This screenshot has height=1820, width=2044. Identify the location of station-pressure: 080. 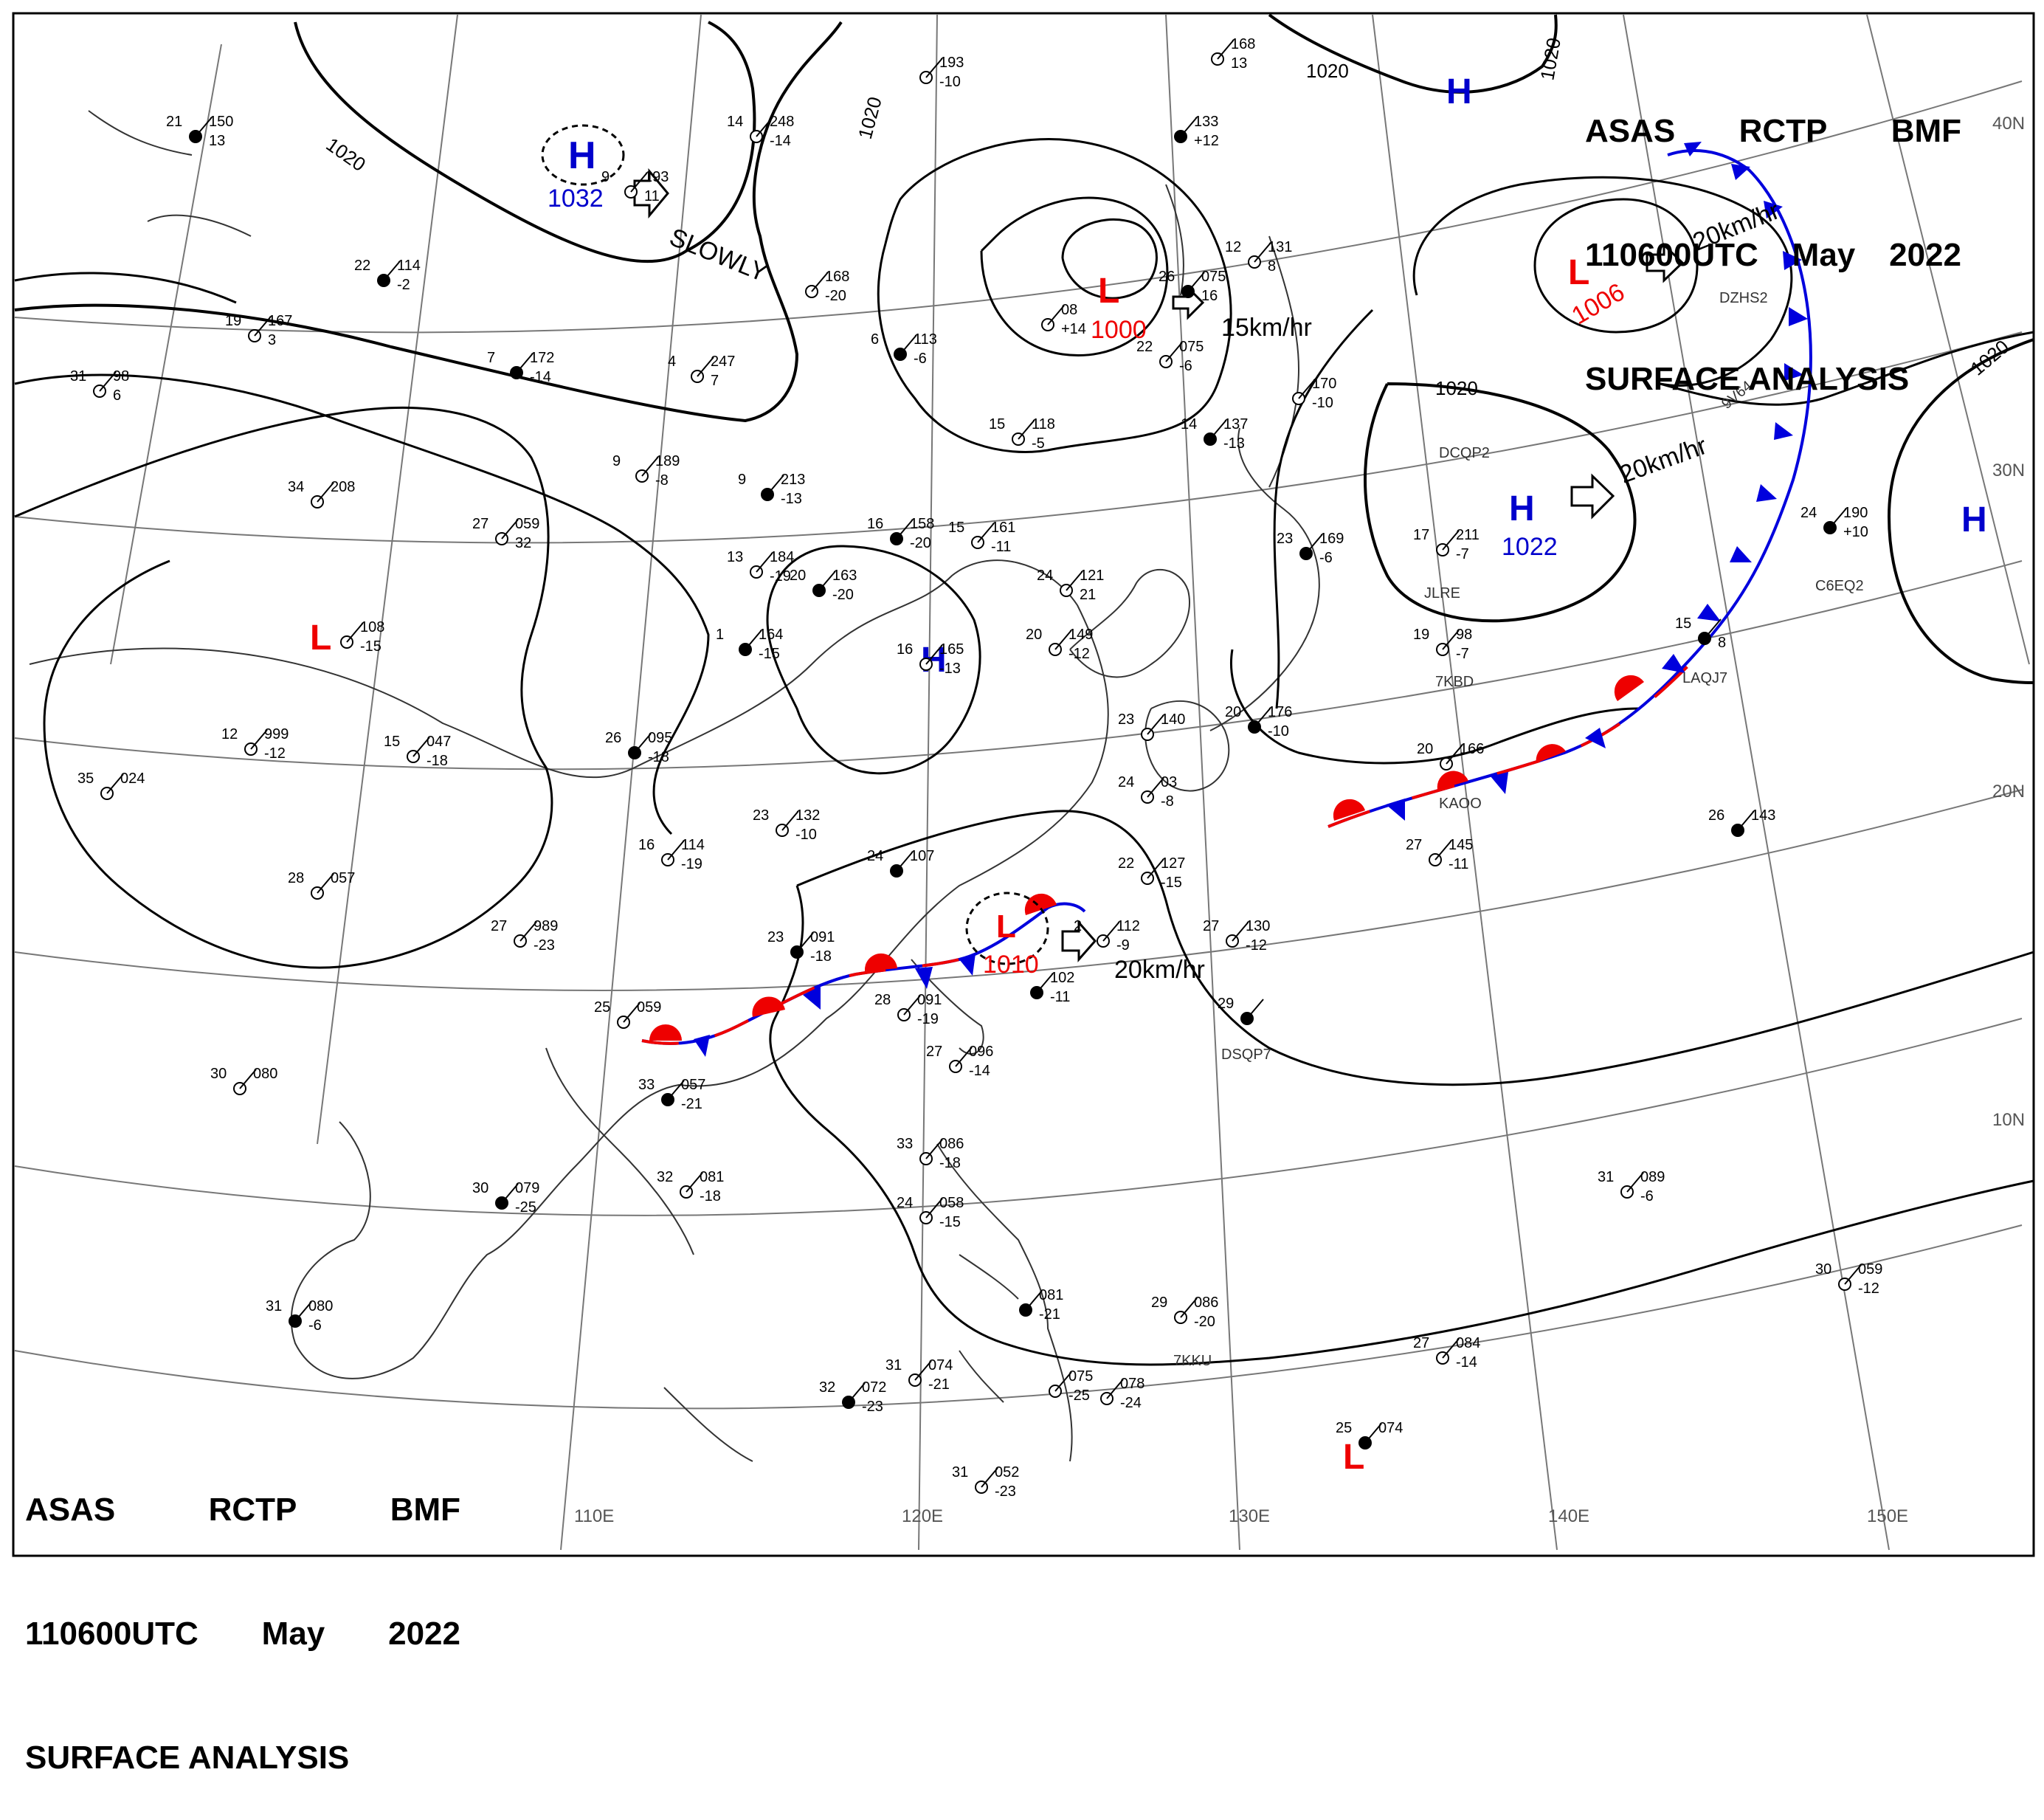
(320, 1306).